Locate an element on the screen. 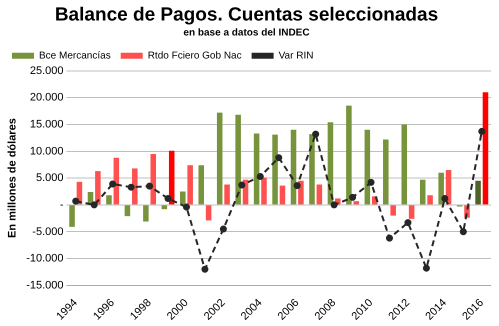  legend-label: Var RIN is located at coordinates (296, 56).